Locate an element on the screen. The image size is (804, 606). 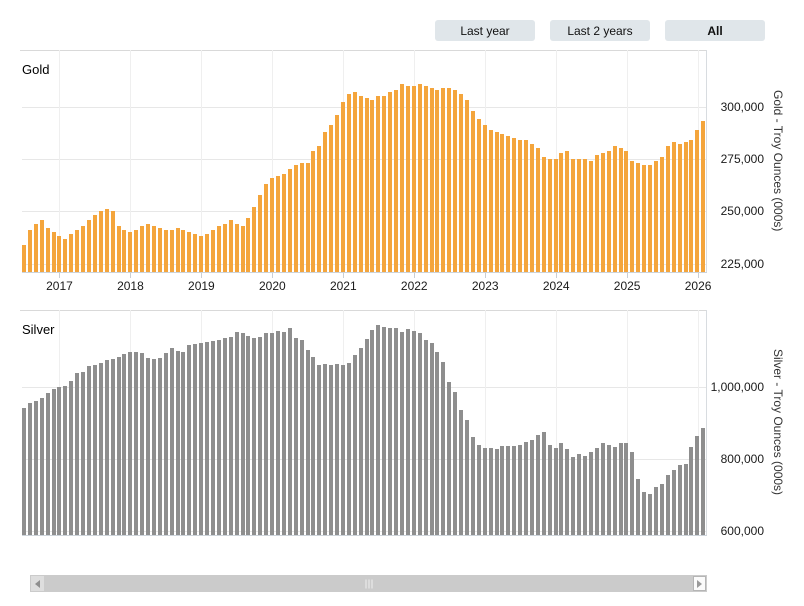
horizontal-scrollbar is located at coordinates (368, 583).